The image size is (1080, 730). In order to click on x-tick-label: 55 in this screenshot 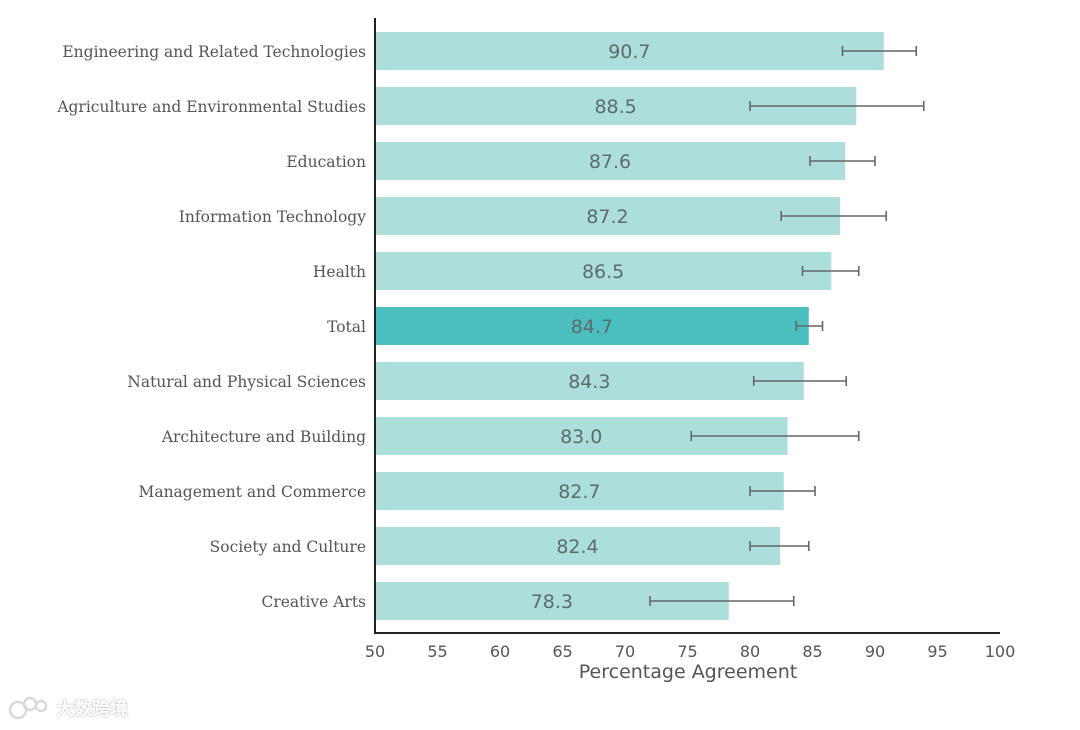, I will do `click(437, 651)`.